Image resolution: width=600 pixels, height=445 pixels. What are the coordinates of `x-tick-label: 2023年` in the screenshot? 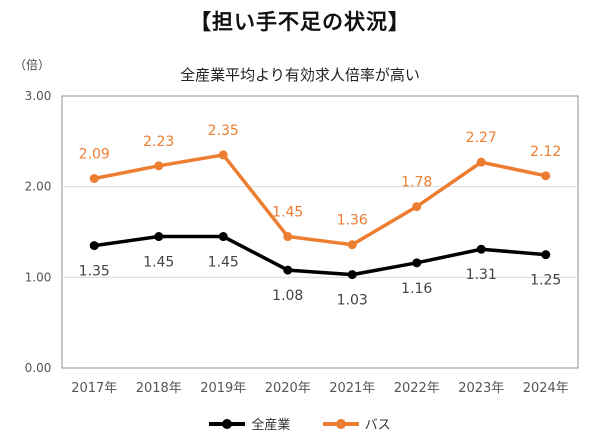 It's located at (481, 388).